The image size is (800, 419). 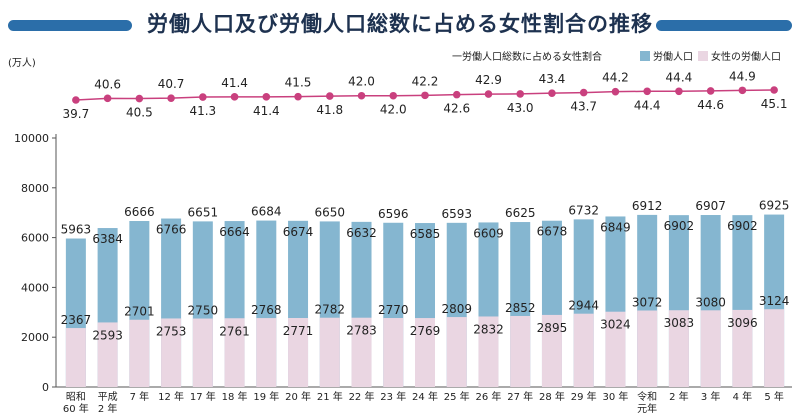 What do you see at coordinates (234, 232) in the screenshot?
I see `labor-value-label: 6664` at bounding box center [234, 232].